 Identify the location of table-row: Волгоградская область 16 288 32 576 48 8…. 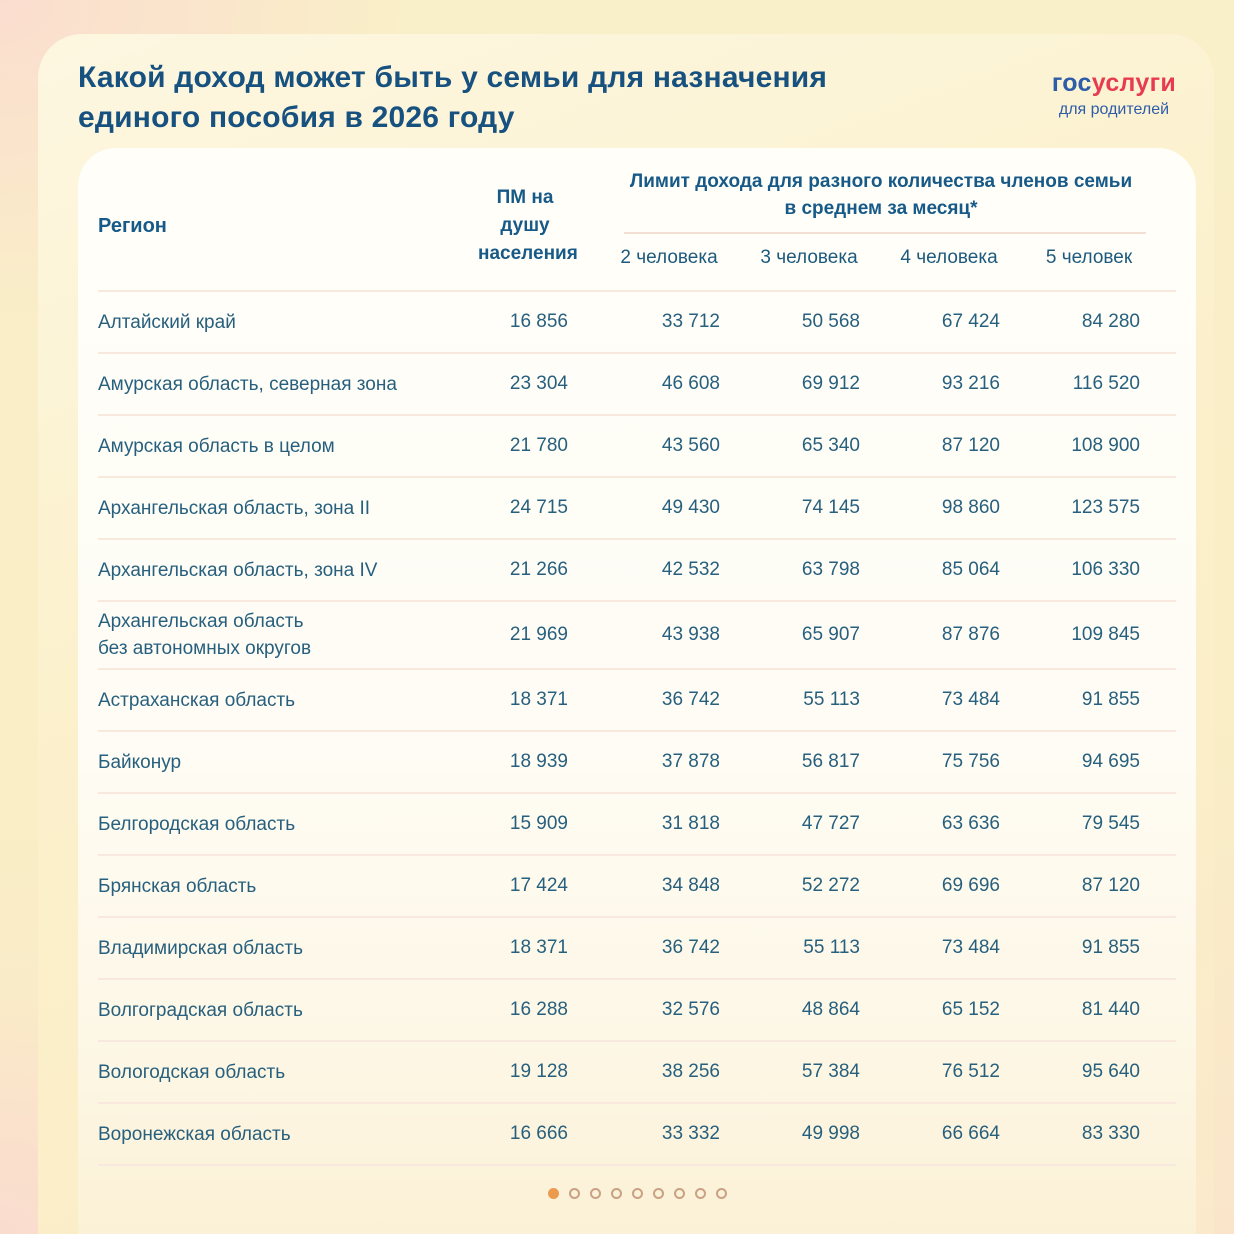
(637, 1011).